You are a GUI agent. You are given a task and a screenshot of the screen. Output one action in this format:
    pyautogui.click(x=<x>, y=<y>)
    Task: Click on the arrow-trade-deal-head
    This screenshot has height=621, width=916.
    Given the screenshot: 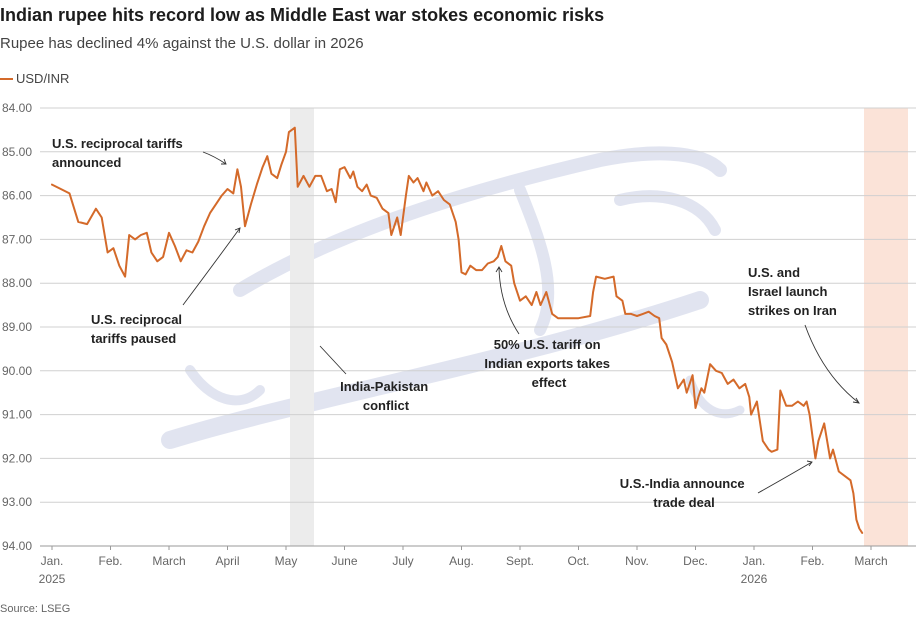 What is the action you would take?
    pyautogui.click(x=809, y=463)
    